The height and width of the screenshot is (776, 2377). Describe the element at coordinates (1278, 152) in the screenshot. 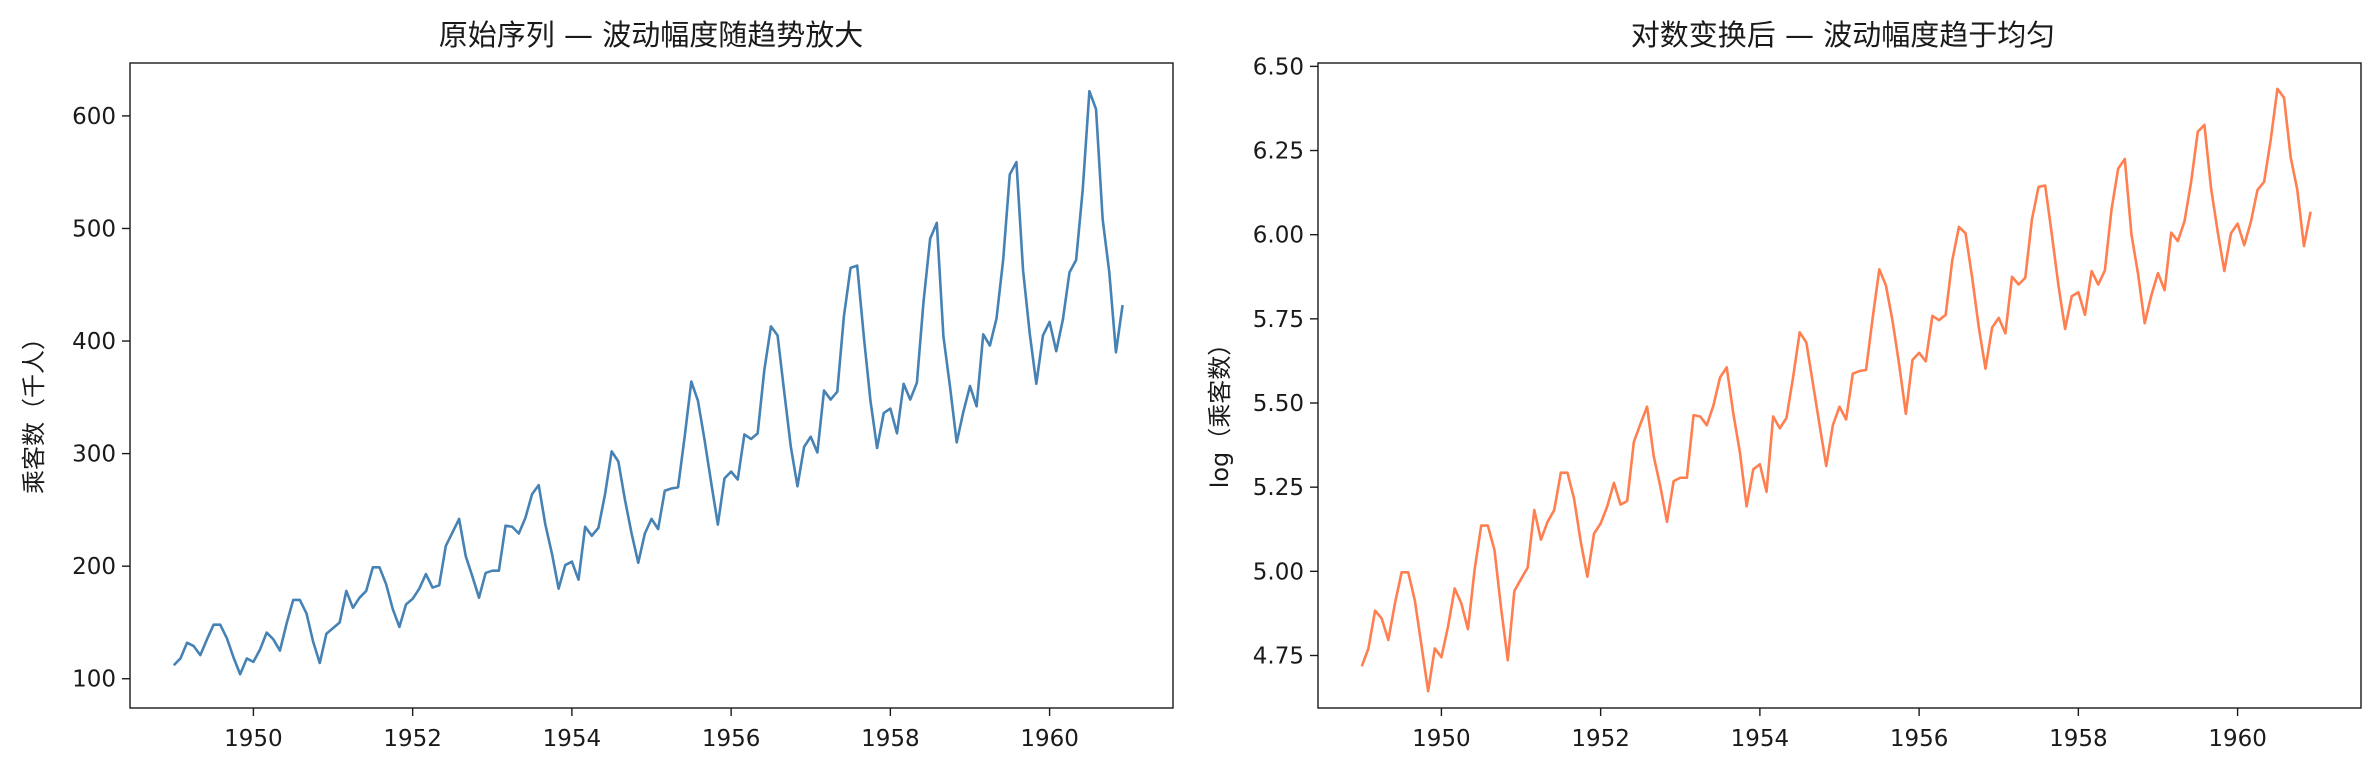

I see `y-tick-label: 6.25` at that location.